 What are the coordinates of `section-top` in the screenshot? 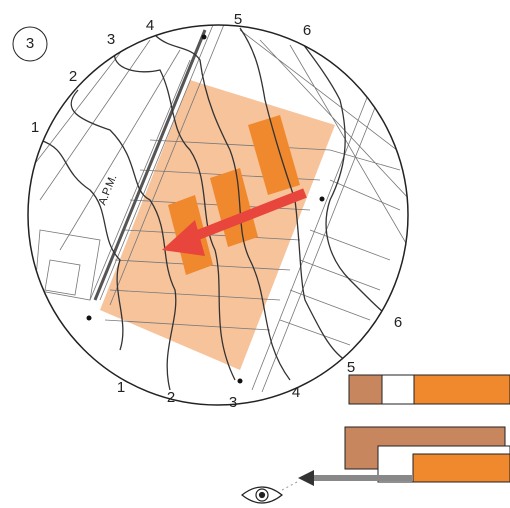 It's located at (429, 389).